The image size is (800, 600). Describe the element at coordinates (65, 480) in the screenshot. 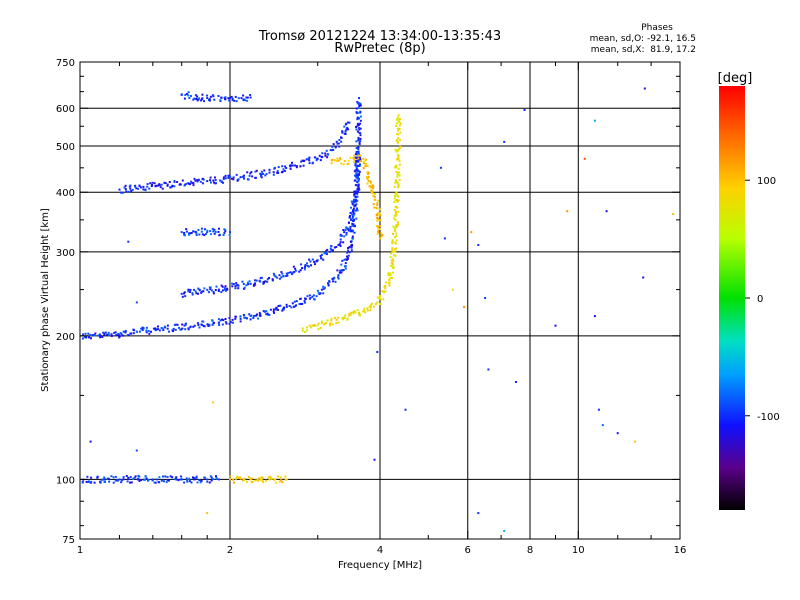

I see `y-tick-label: 100` at that location.